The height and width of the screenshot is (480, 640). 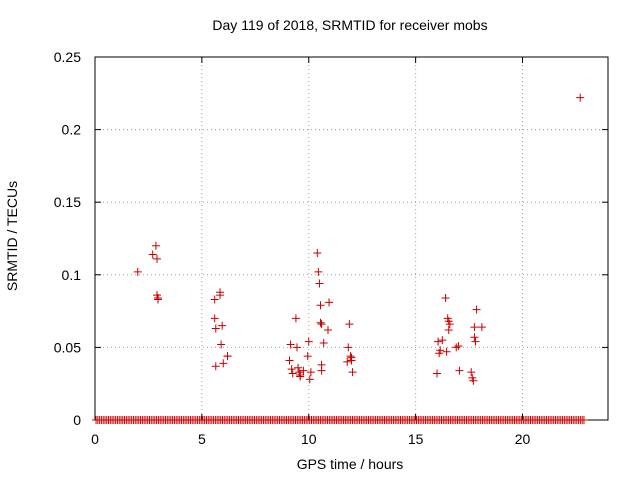 I want to click on x-axis-label: GPS time / hours, so click(x=350, y=464).